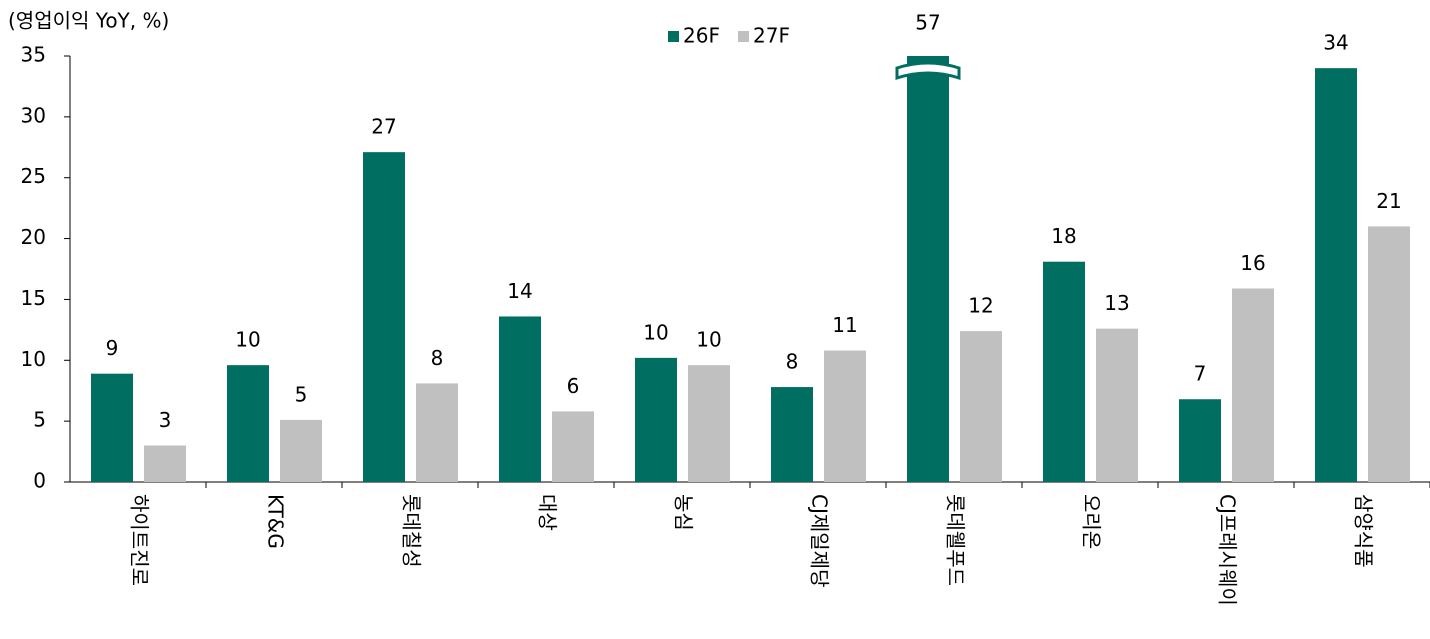 The height and width of the screenshot is (639, 1430). I want to click on legend-label: 27F, so click(771, 36).